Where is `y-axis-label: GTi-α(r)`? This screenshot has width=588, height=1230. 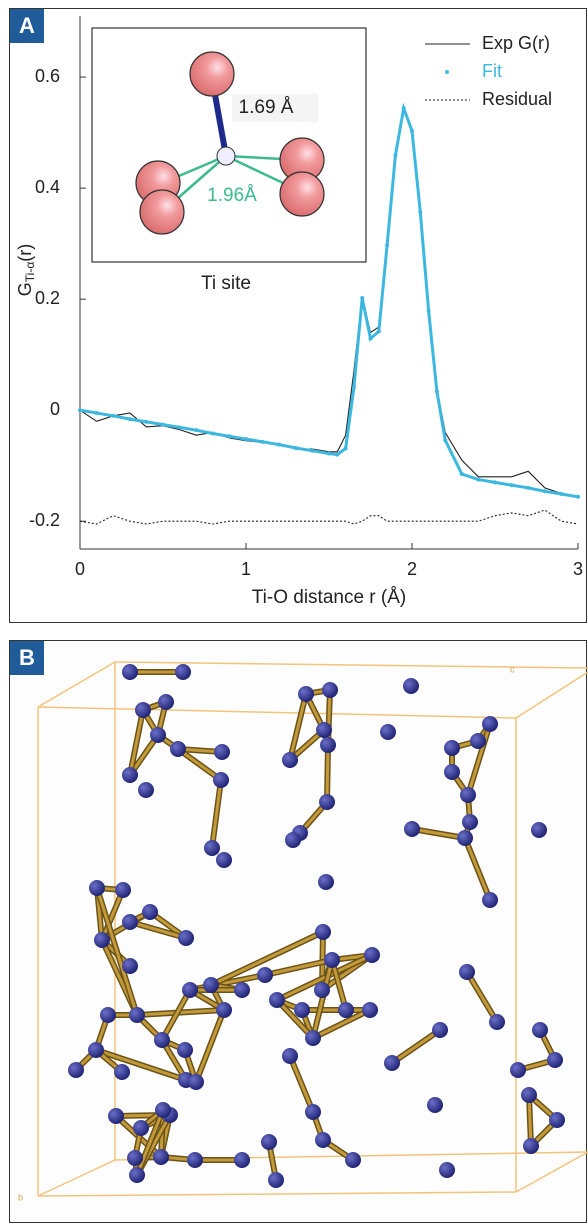 y-axis-label: GTi-α(r) is located at coordinates (26, 270).